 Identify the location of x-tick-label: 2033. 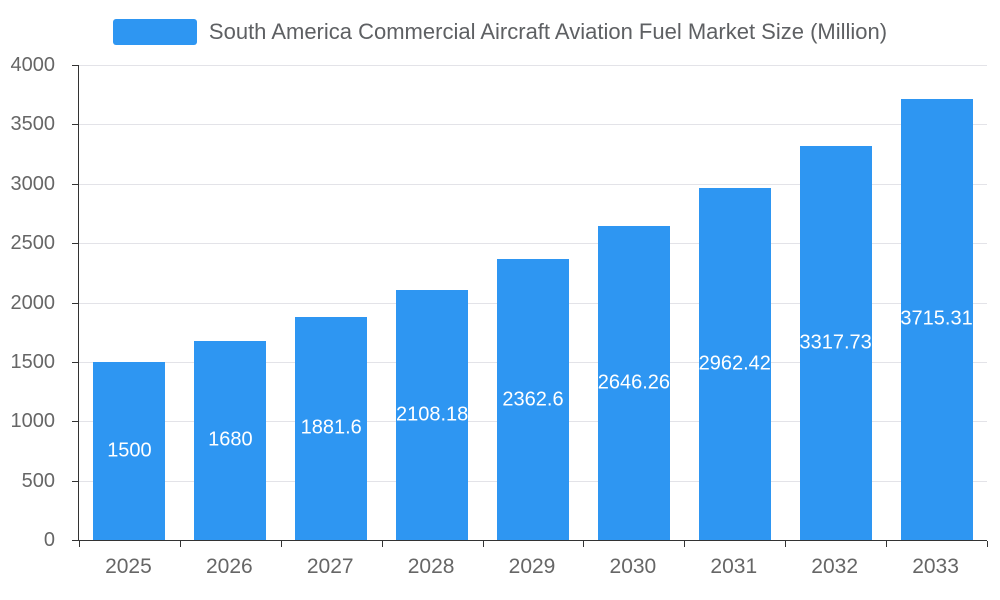
(935, 566).